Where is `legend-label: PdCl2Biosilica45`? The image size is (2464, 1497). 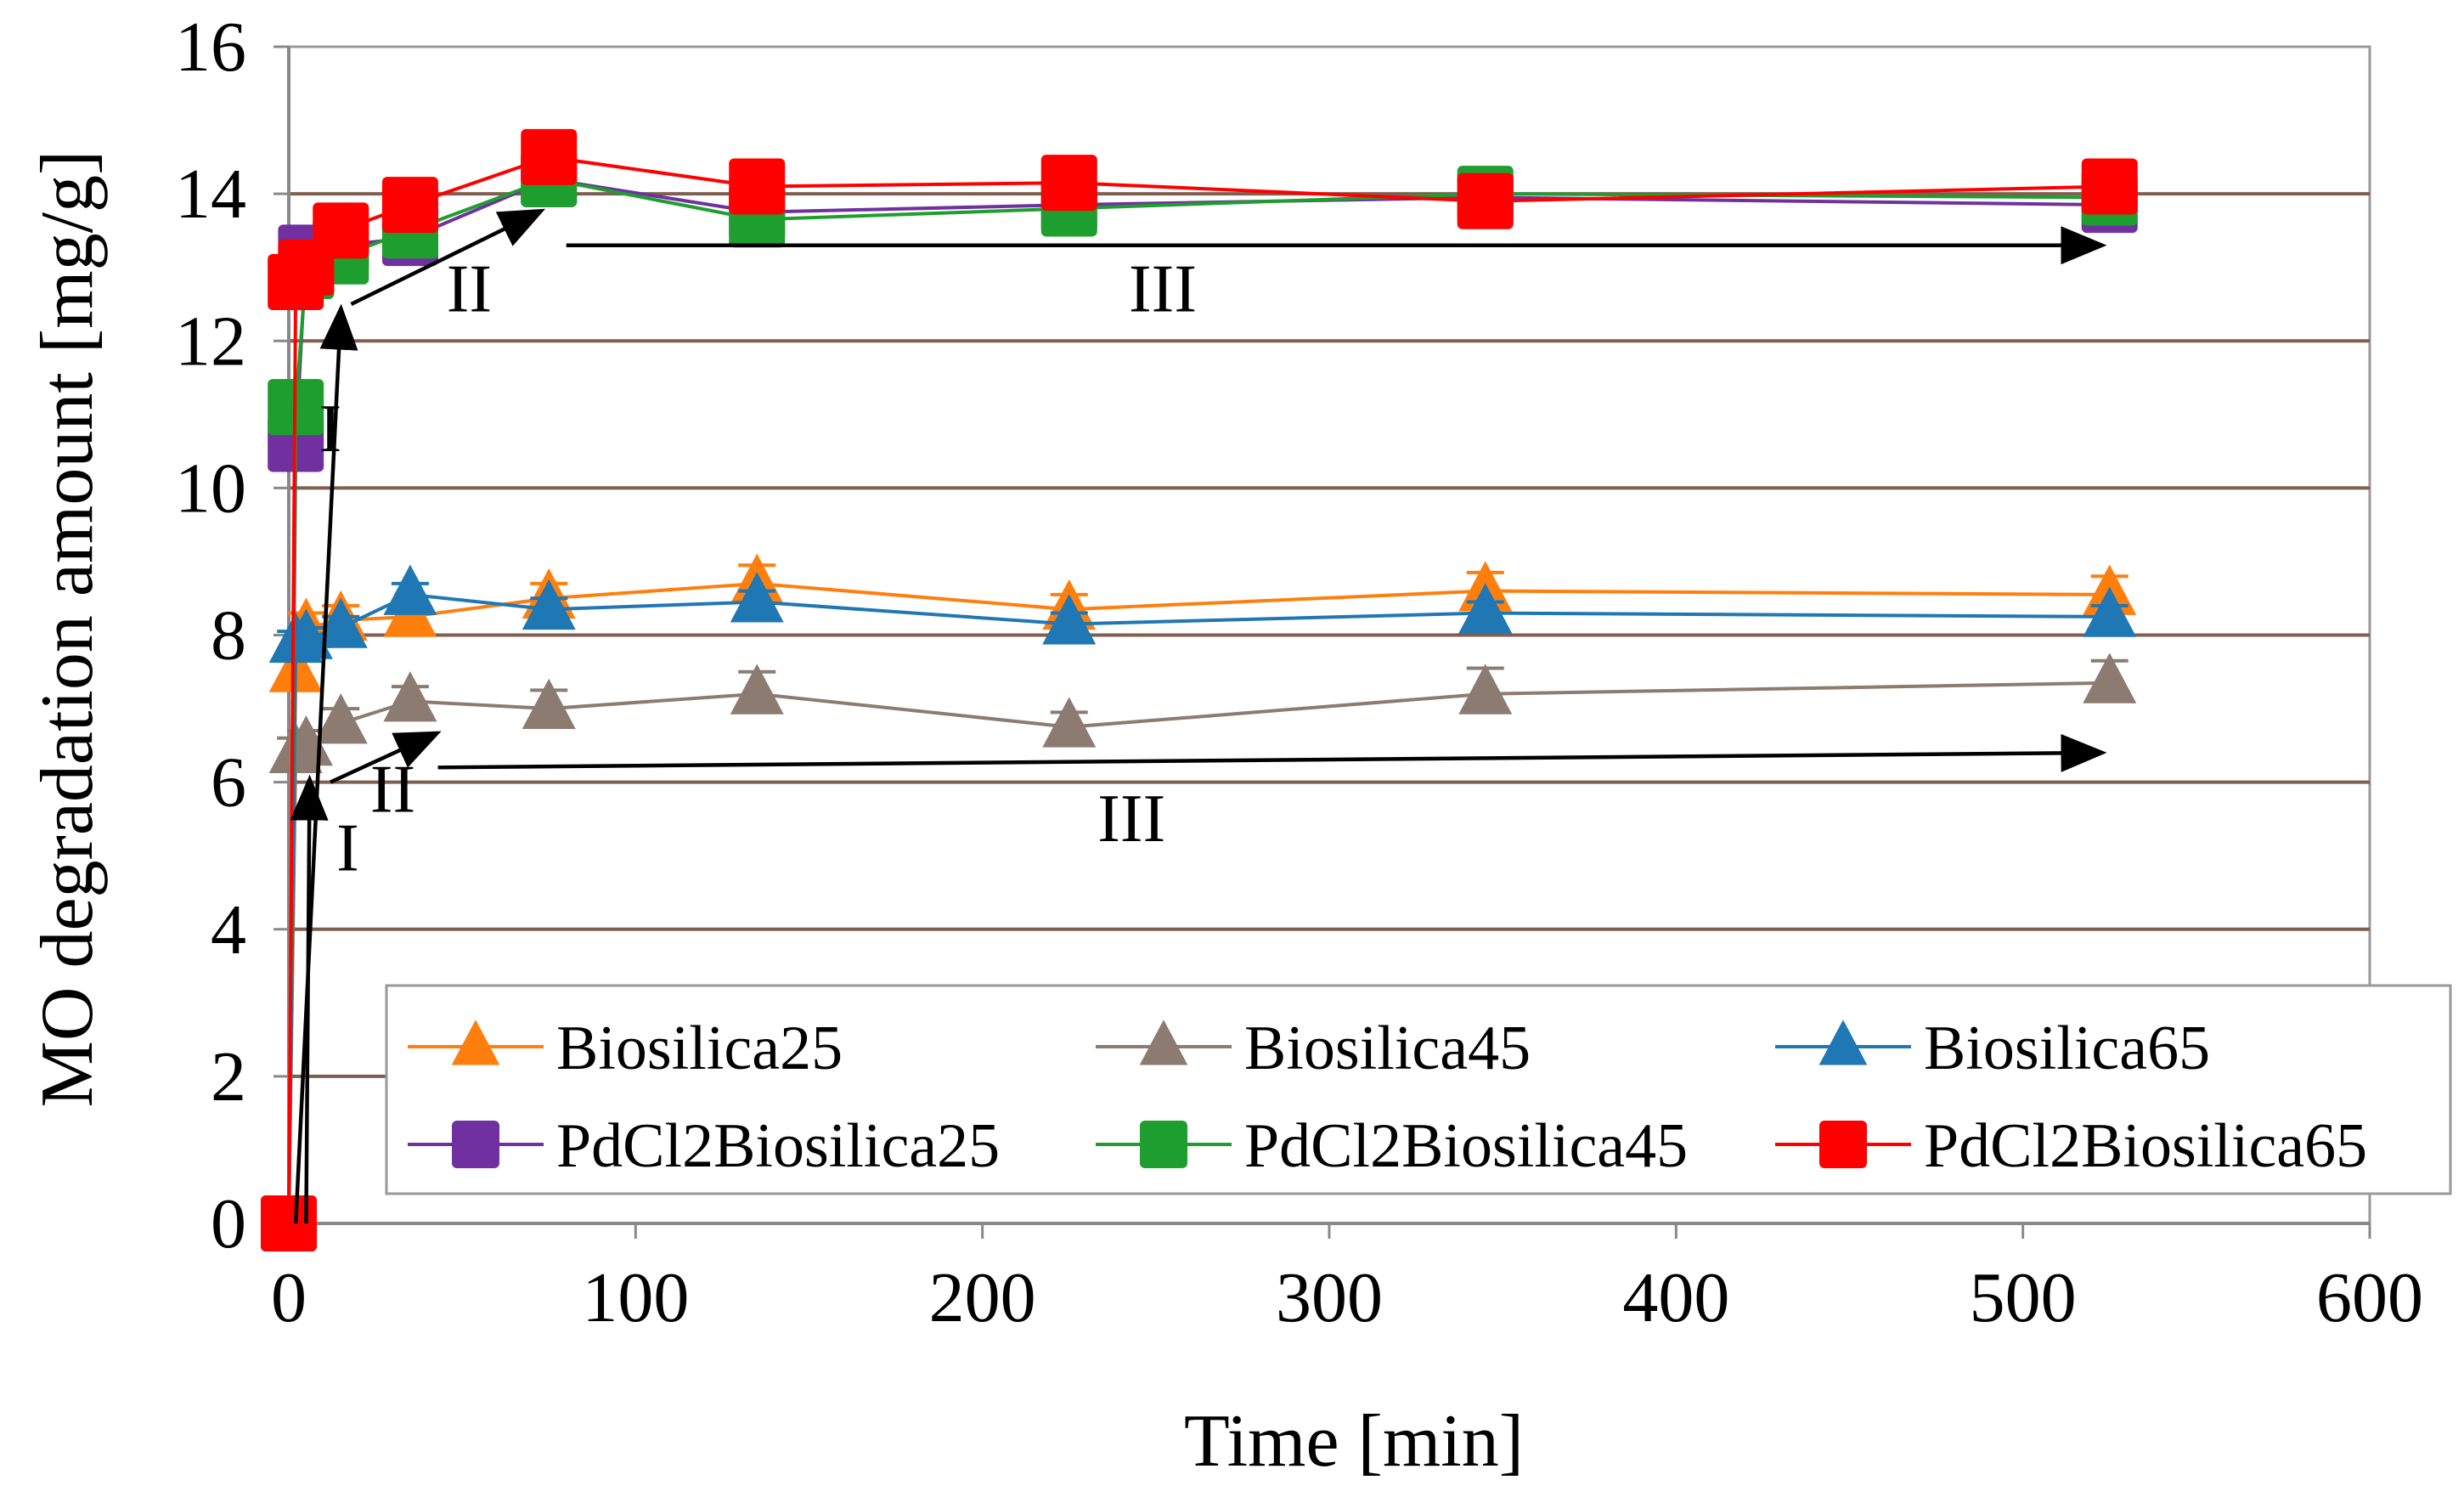
legend-label: PdCl2Biosilica45 is located at coordinates (1466, 1146).